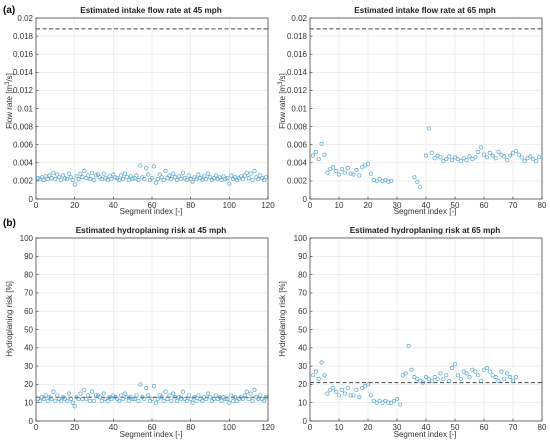 The height and width of the screenshot is (443, 550). I want to click on x-tick-label: 120, so click(268, 205).